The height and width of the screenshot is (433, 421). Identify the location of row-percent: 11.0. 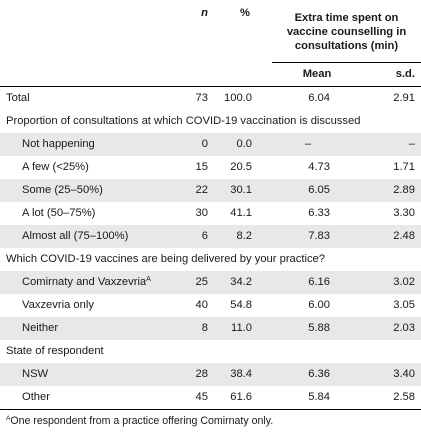
(243, 328).